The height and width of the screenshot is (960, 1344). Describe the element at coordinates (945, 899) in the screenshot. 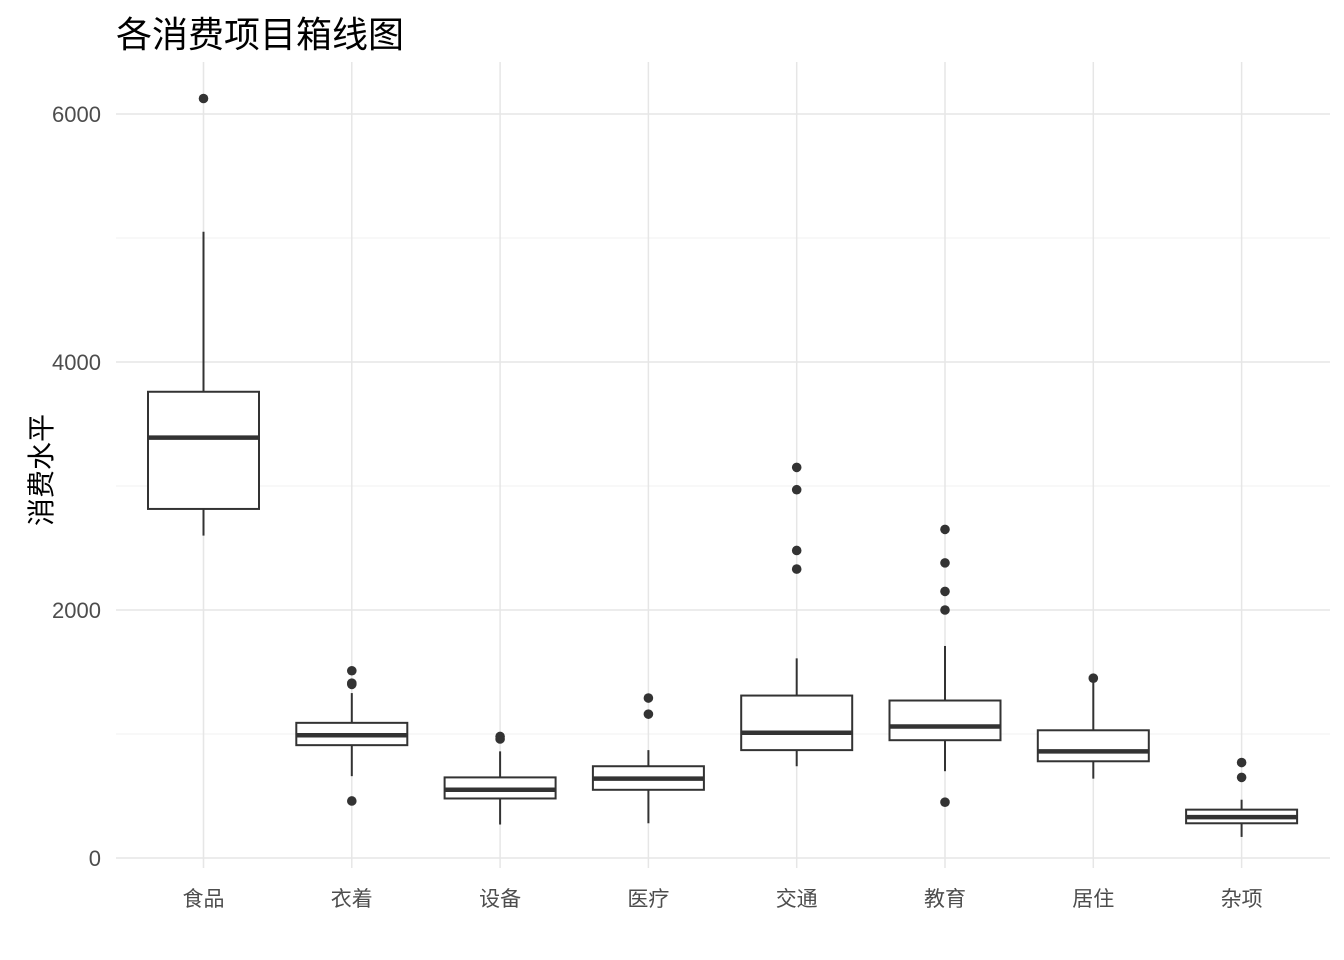

I see `x-tick-label: 教育` at that location.